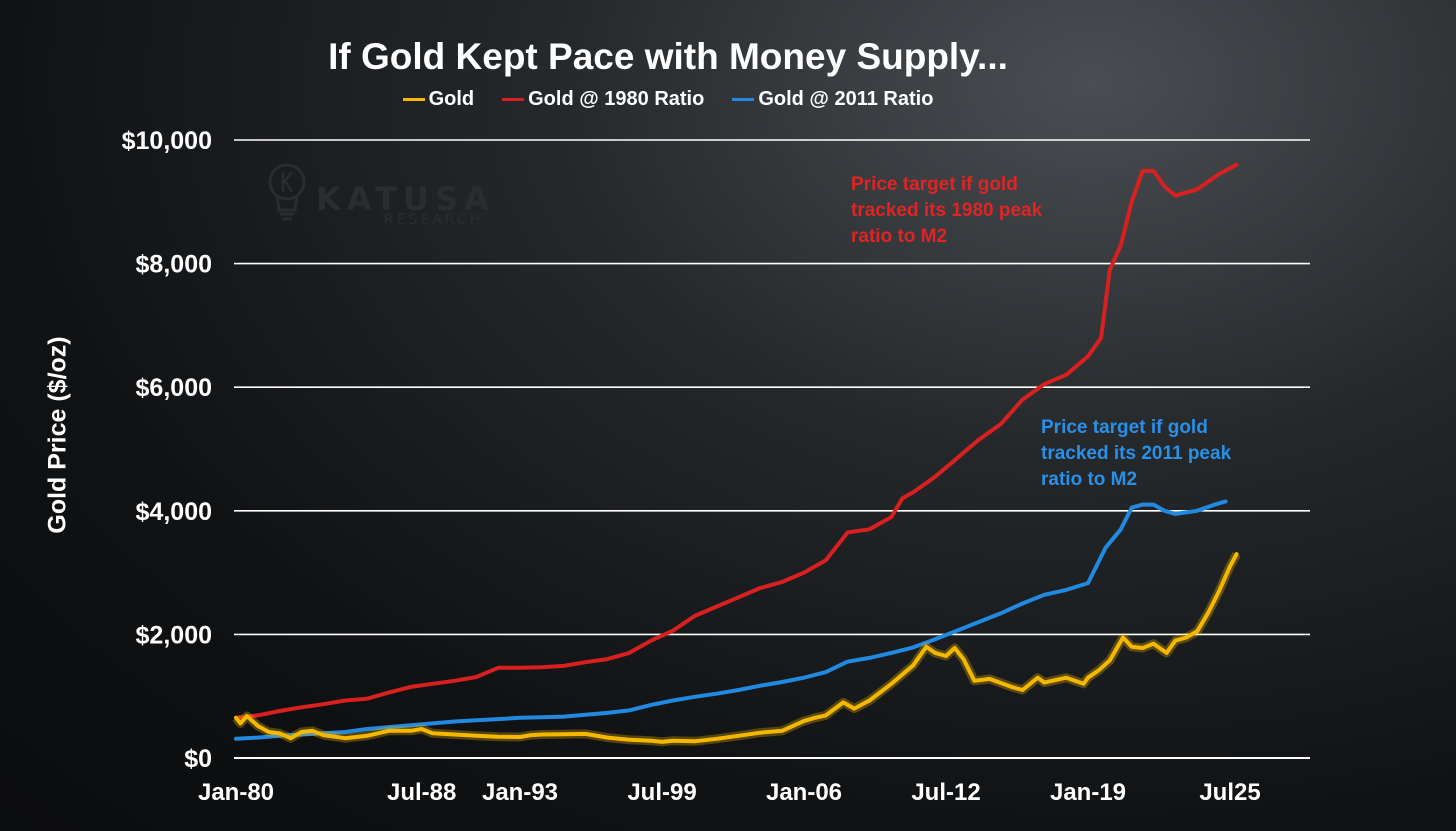 The image size is (1456, 831). I want to click on lightbulb-icon, so click(287, 192).